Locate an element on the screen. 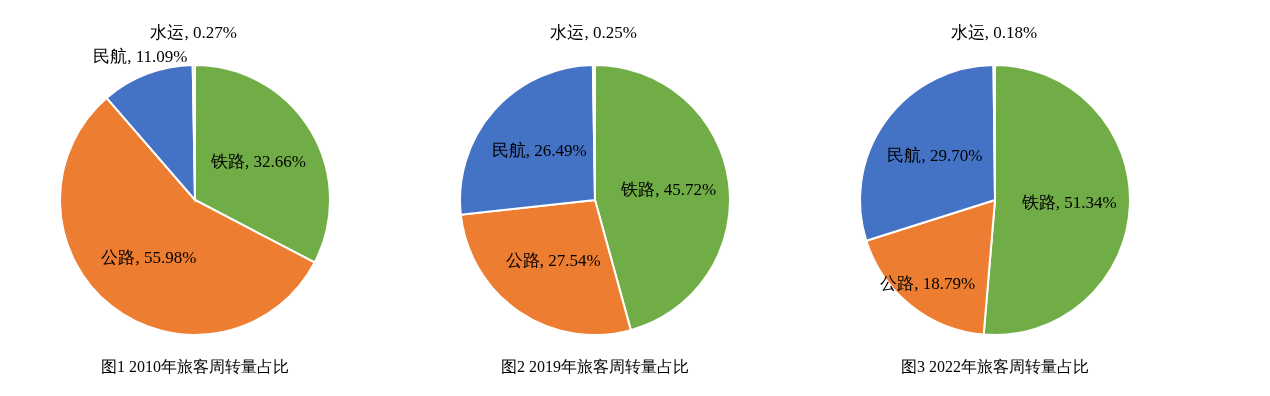 The image size is (1270, 396). slice-label: 铁路, 51.34% is located at coordinates (1068, 203).